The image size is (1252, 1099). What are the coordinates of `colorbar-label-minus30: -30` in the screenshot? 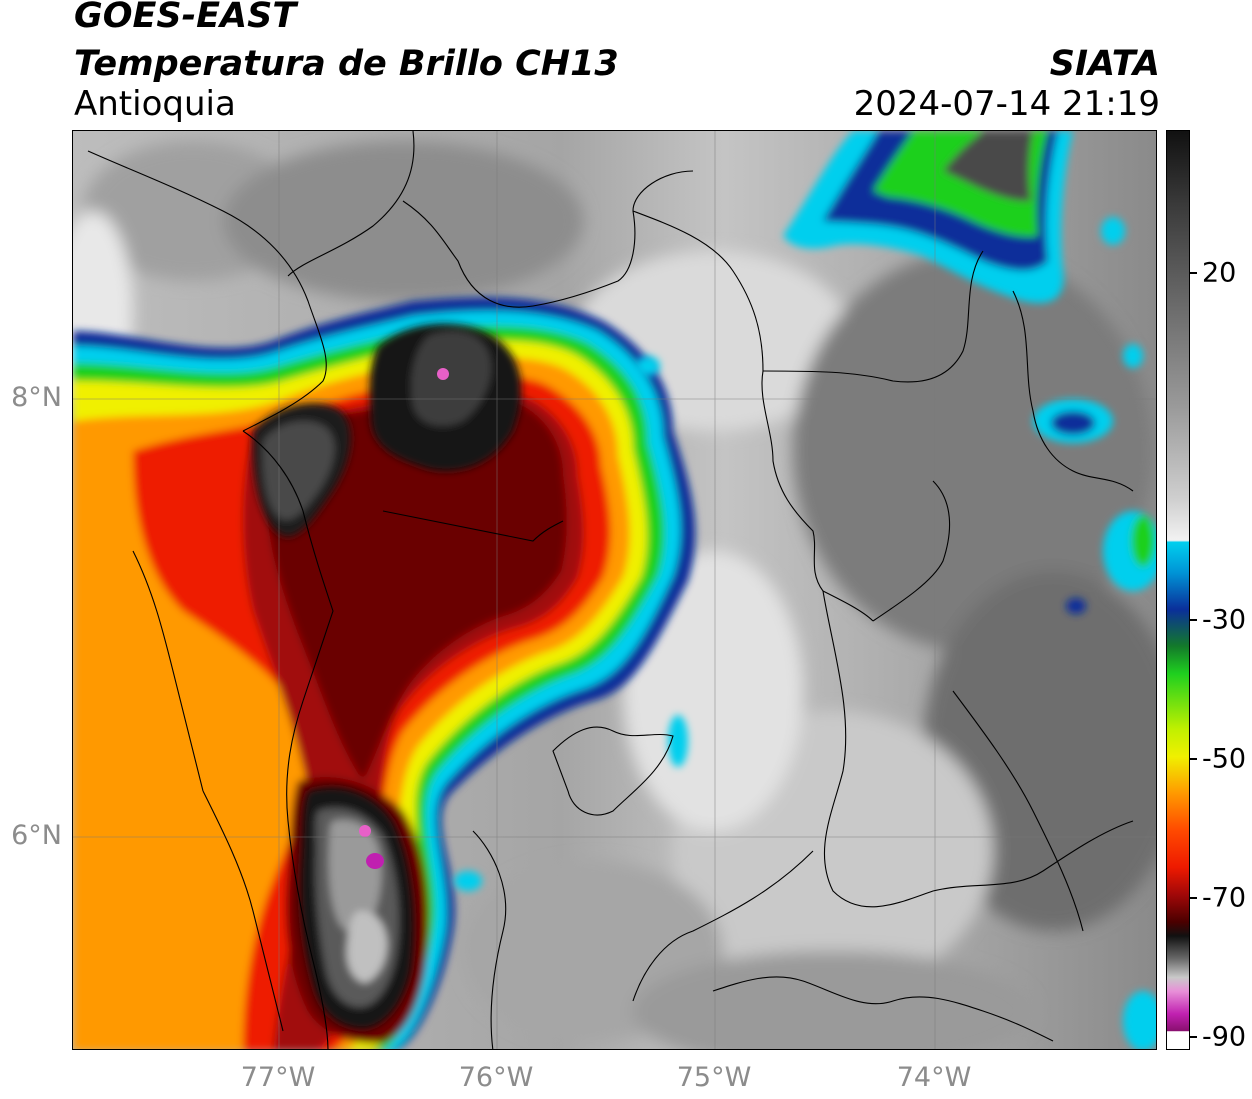 It's located at (1224, 620).